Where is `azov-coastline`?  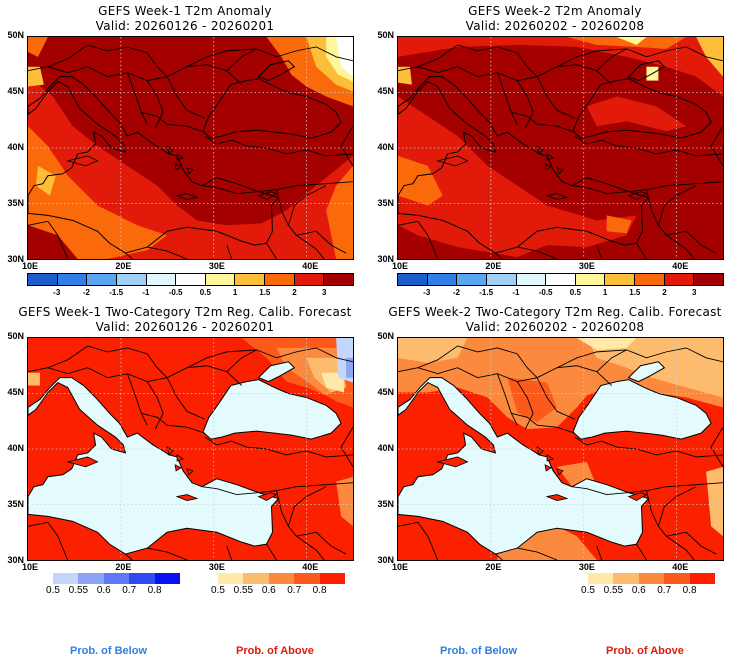 azov-coastline is located at coordinates (276, 71).